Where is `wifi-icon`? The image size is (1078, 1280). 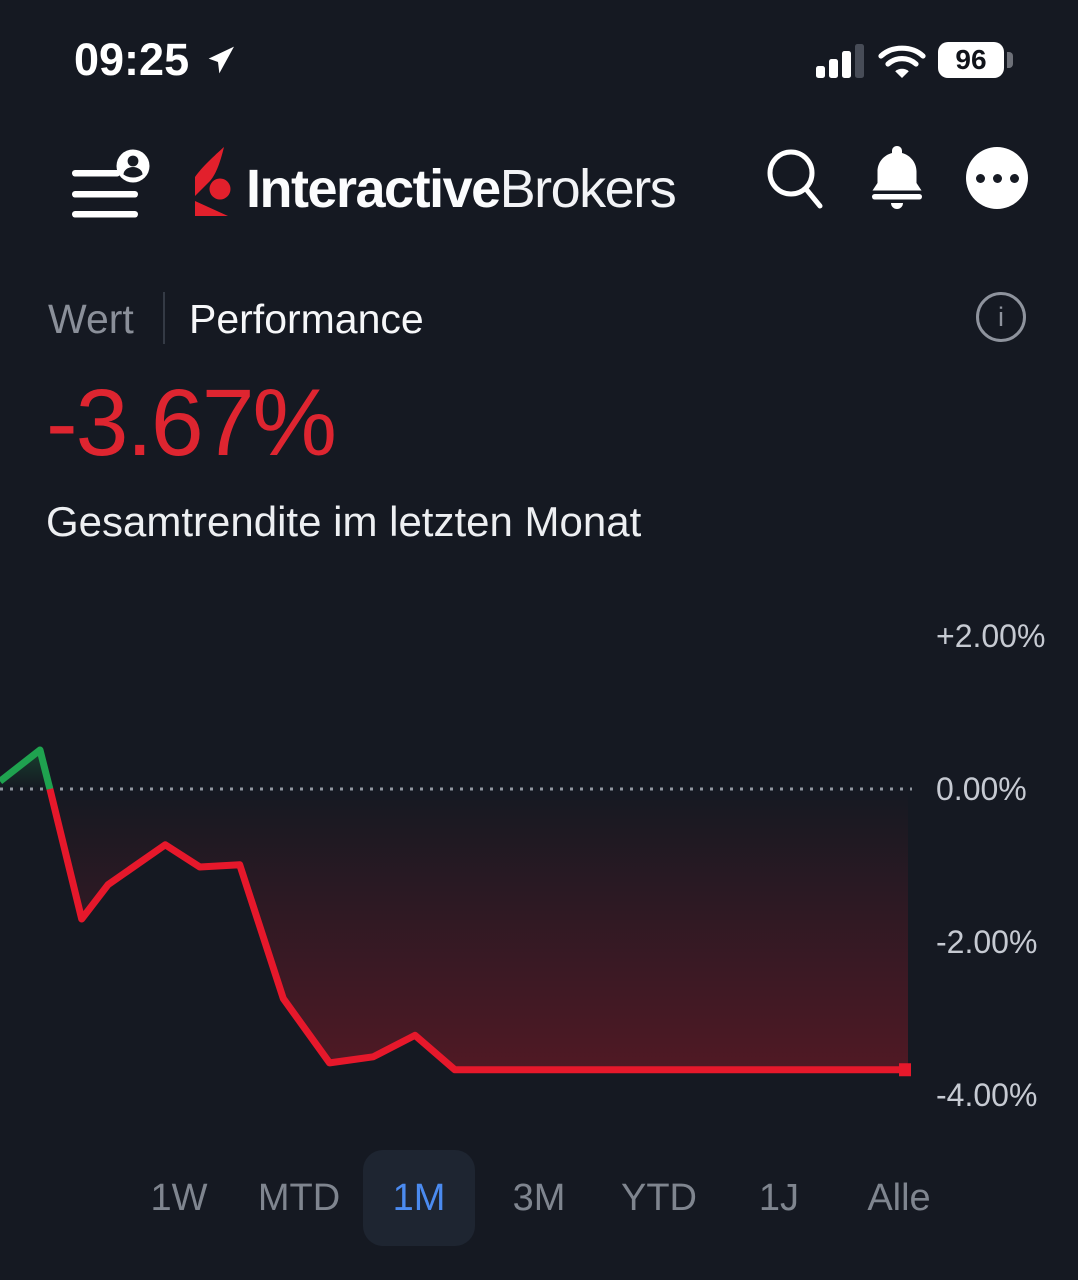 wifi-icon is located at coordinates (902, 61).